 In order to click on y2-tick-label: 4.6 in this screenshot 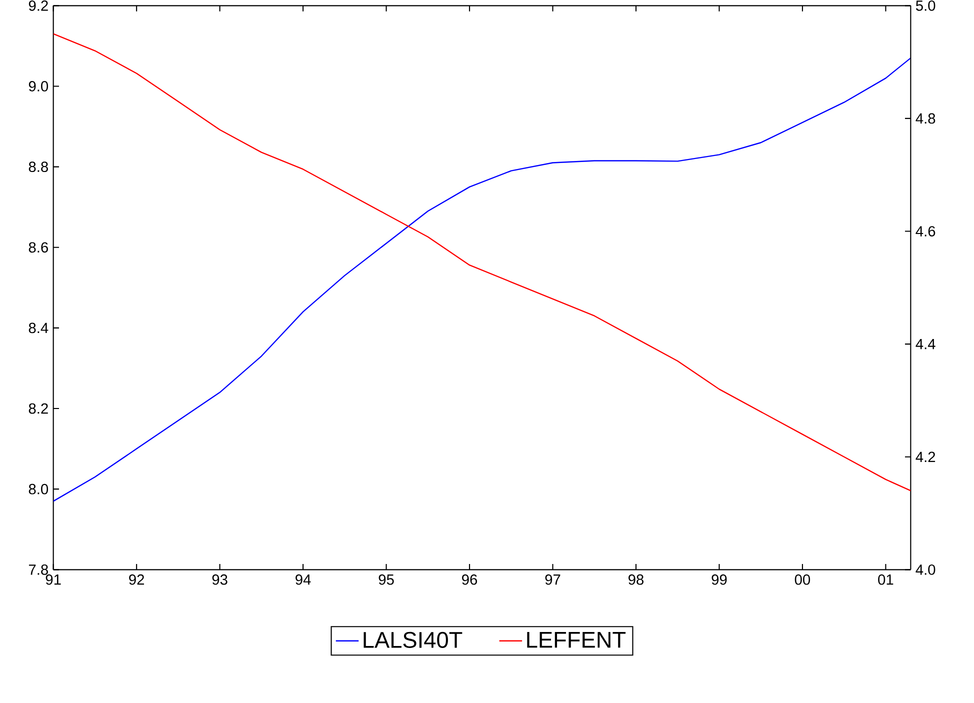, I will do `click(926, 231)`.